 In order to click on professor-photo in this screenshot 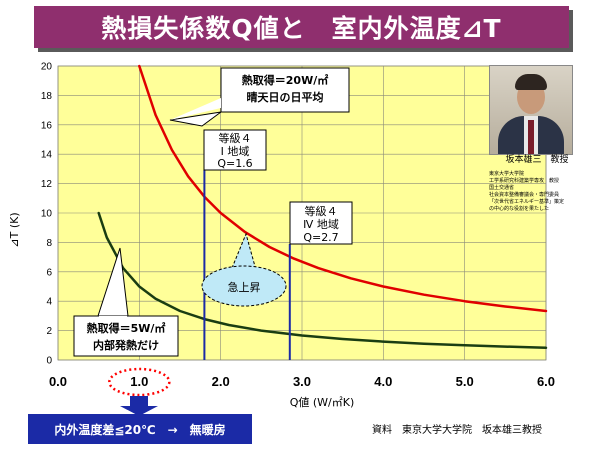, I will do `click(531, 110)`.